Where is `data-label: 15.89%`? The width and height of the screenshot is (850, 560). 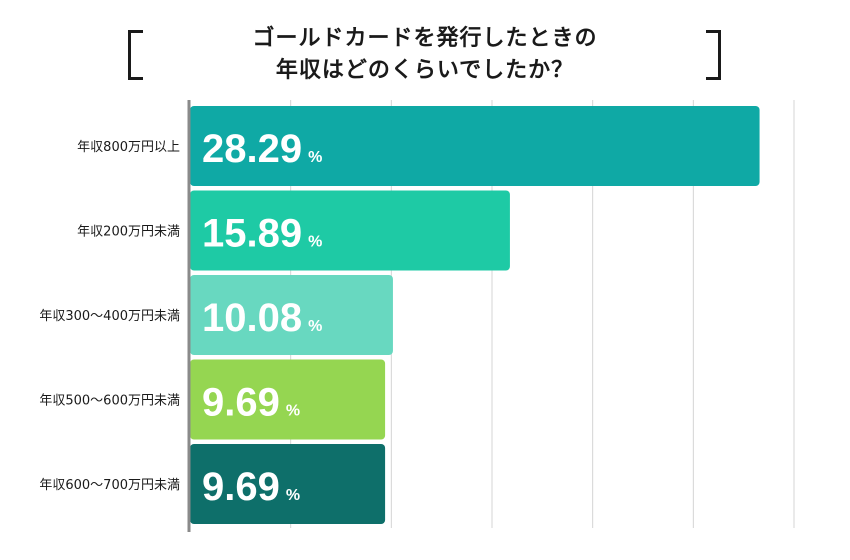
data-label: 15.89% is located at coordinates (262, 234).